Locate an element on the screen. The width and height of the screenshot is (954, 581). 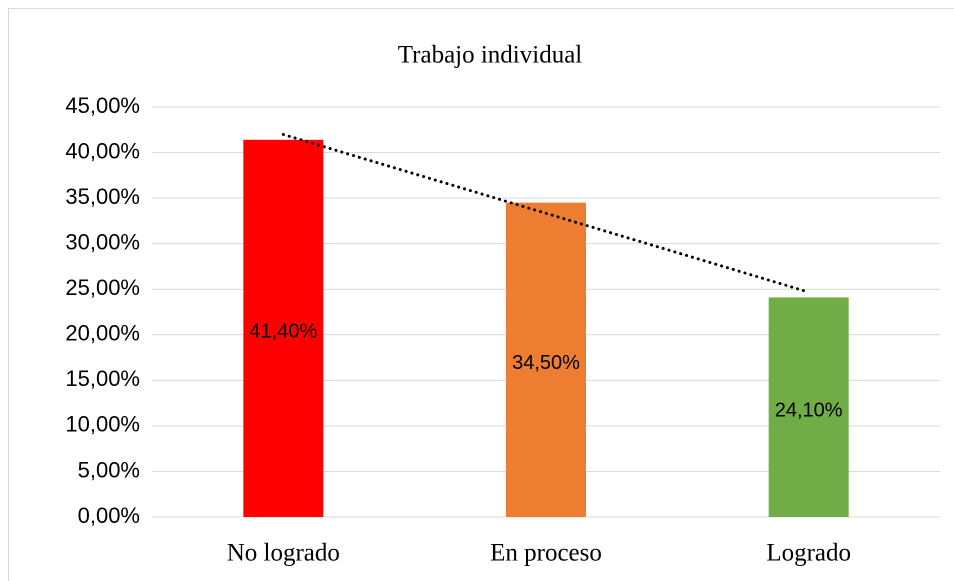
y-tick-label: 15,00% is located at coordinates (102, 378).